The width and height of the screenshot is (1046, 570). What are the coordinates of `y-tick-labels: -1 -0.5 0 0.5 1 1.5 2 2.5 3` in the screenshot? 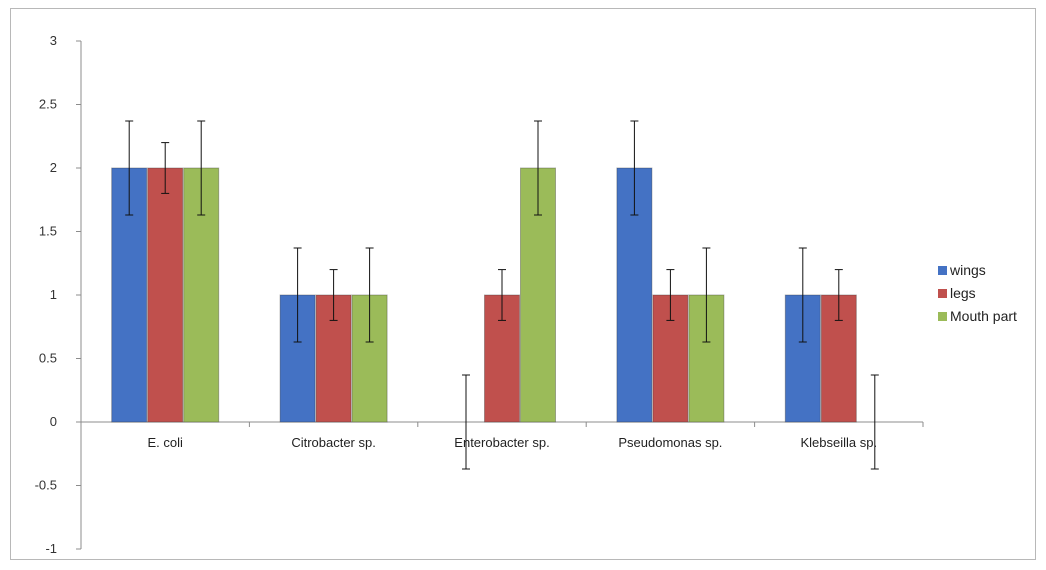 It's located at (46, 294).